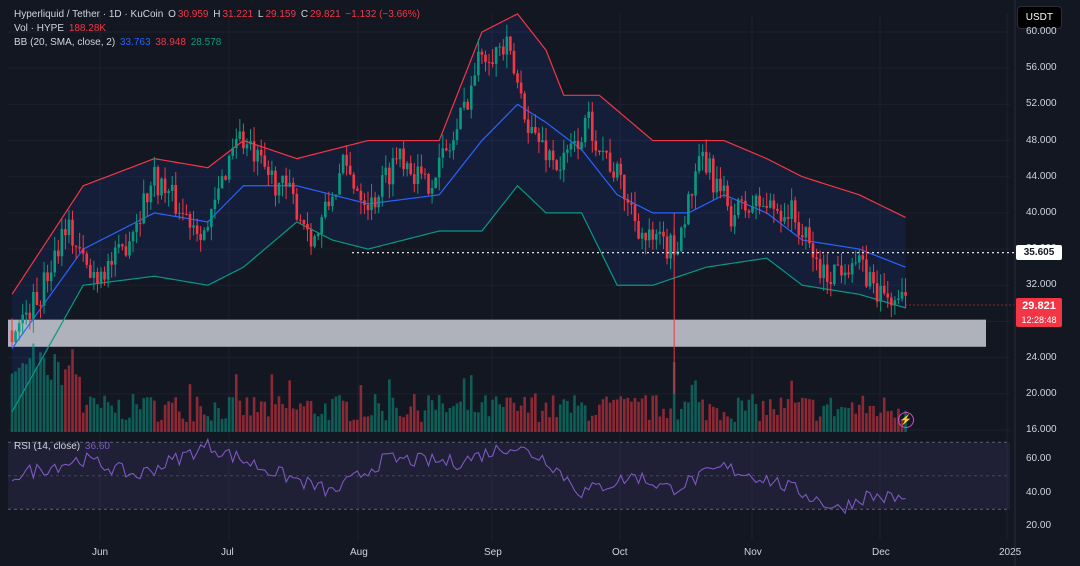 The image size is (1080, 566). Describe the element at coordinates (458, 476) in the screenshot. I see `rsi-line` at that location.